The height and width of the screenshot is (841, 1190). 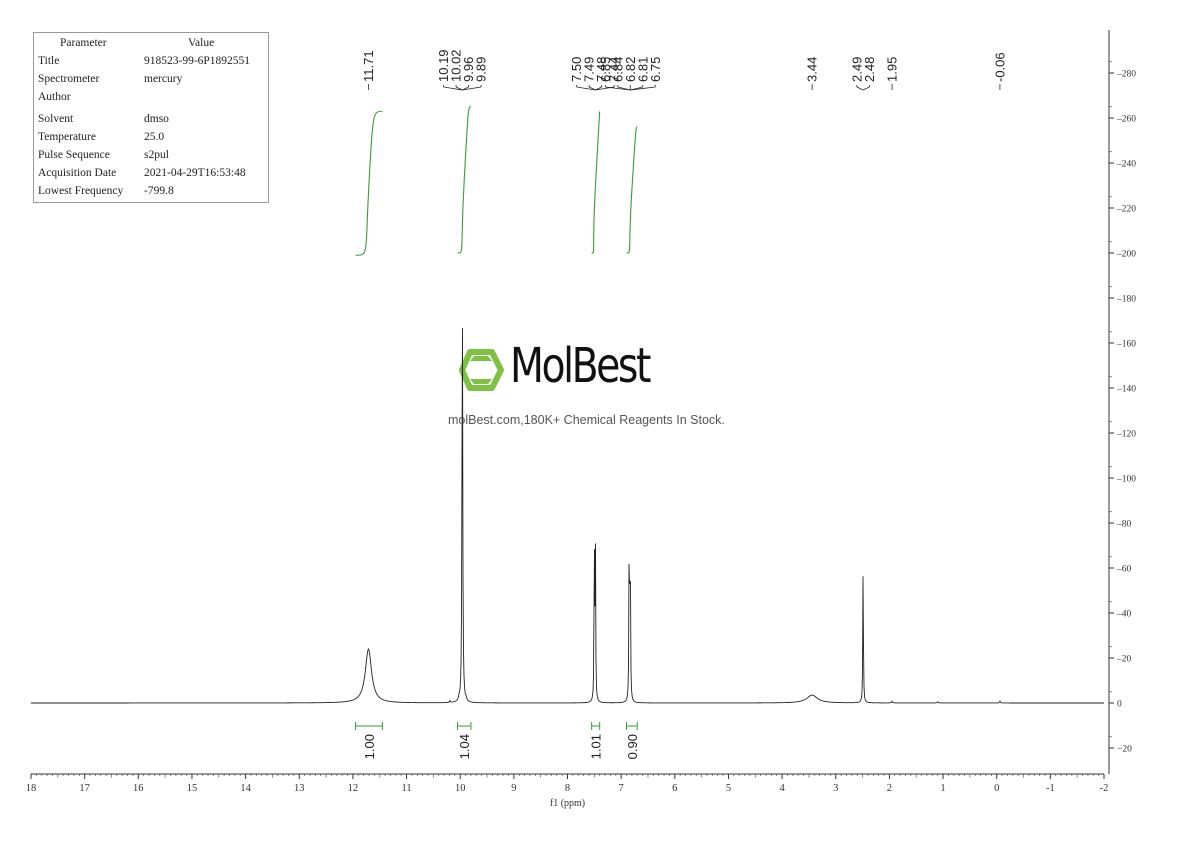 What do you see at coordinates (996, 788) in the screenshot?
I see `x-tick-label: 0` at bounding box center [996, 788].